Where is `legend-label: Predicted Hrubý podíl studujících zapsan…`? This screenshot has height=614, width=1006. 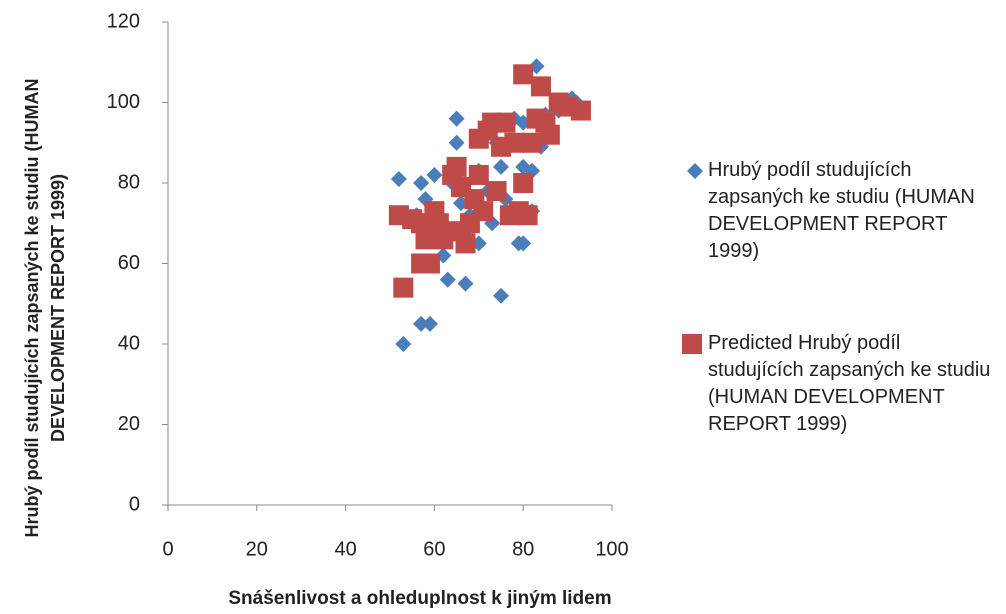
legend-label: Predicted Hrubý podíl studujících zapsan… is located at coordinates (849, 383).